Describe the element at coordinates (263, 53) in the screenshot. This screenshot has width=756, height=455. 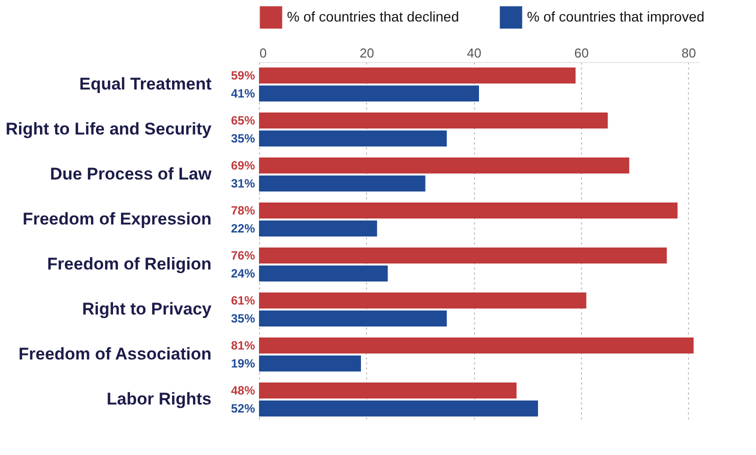
I see `x-tick-label: 0` at that location.